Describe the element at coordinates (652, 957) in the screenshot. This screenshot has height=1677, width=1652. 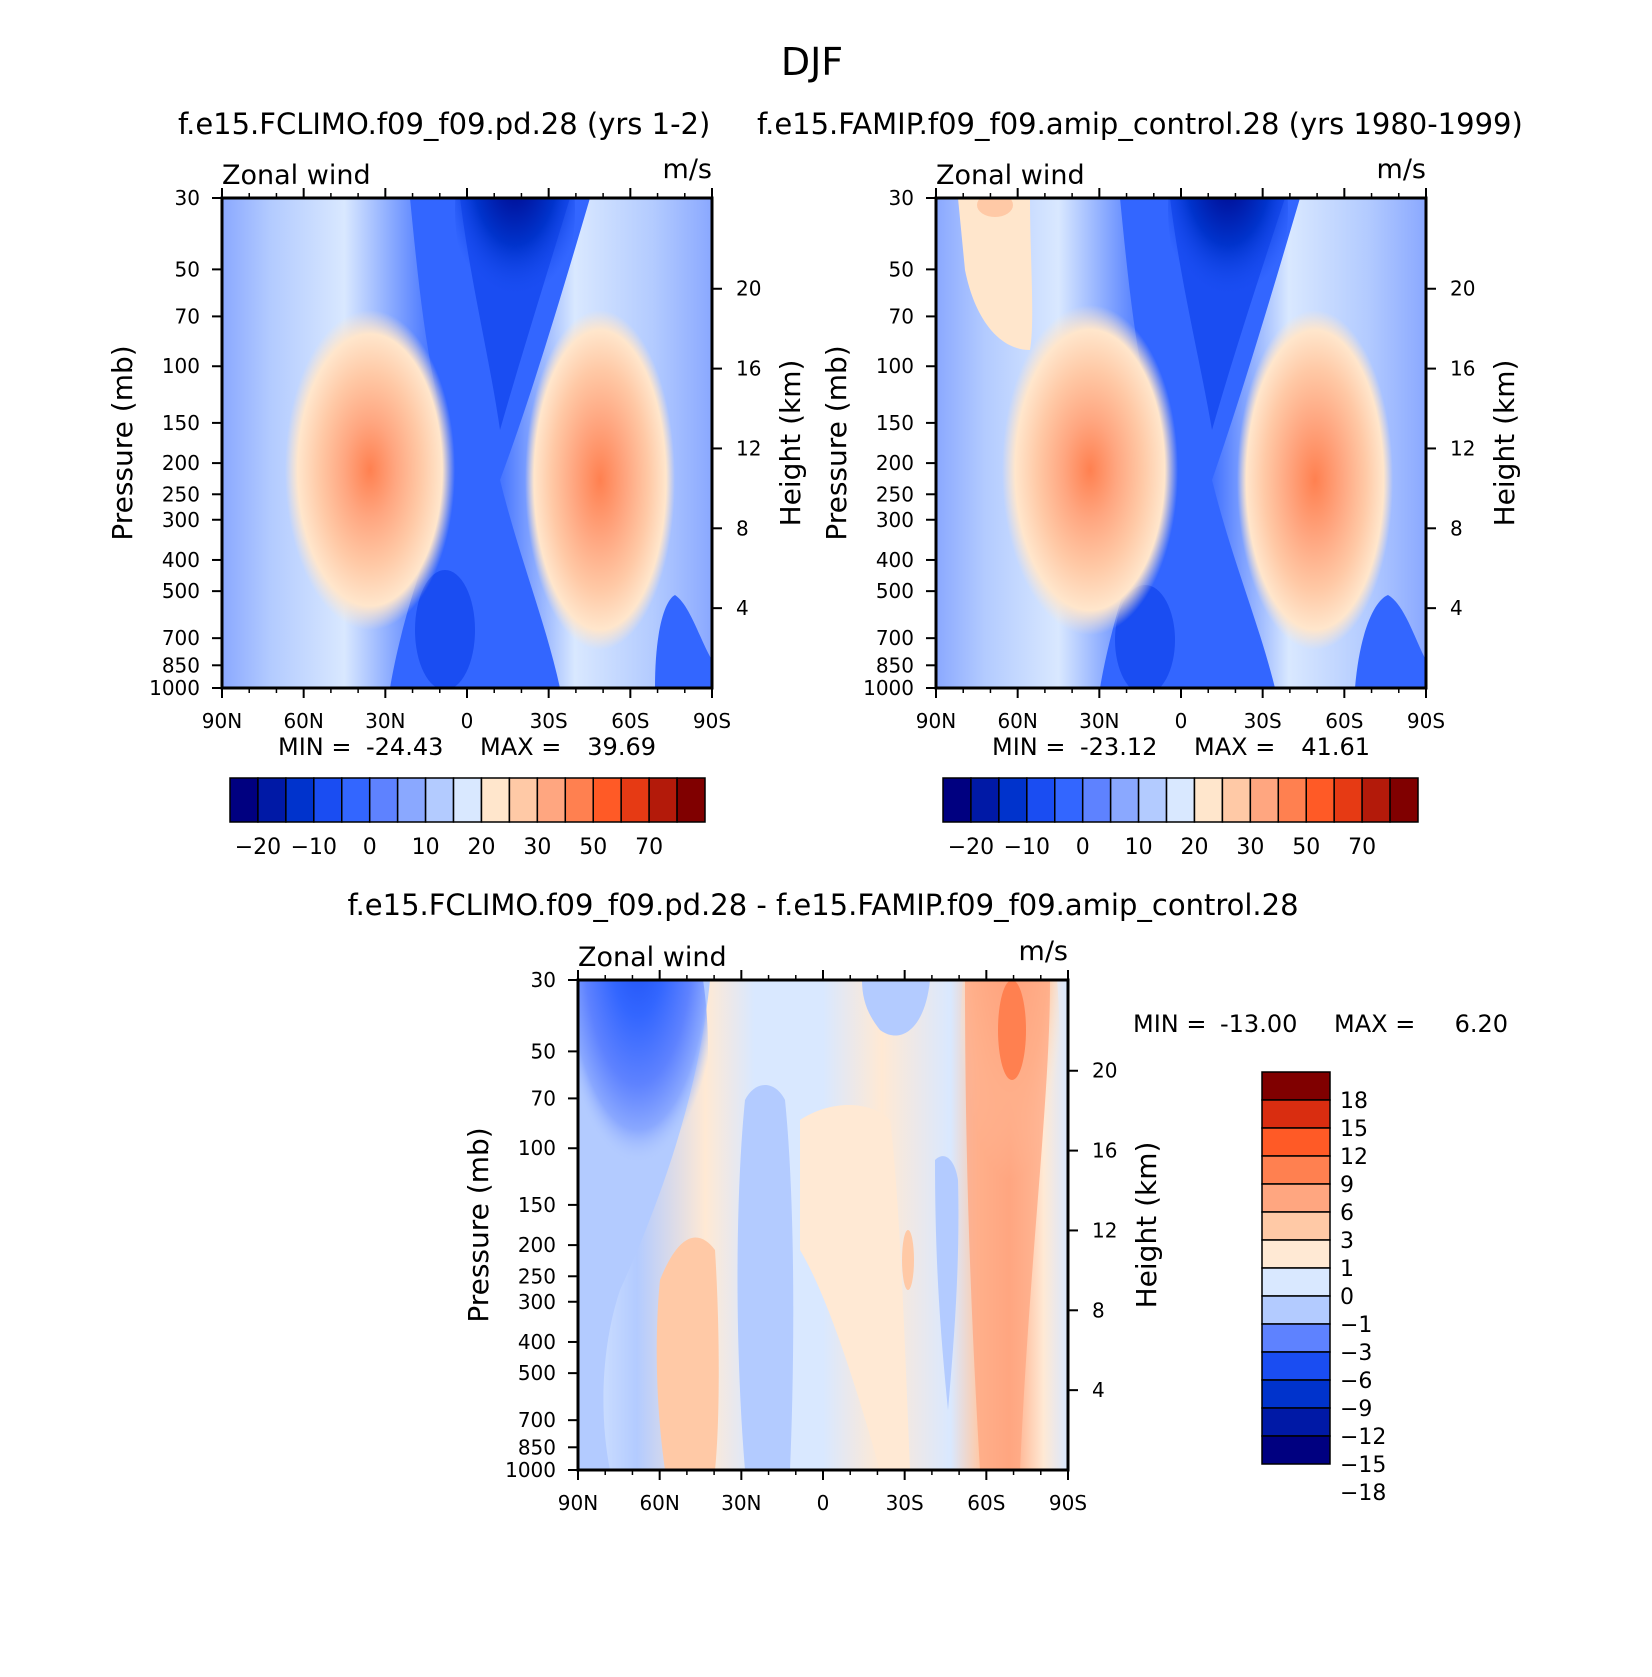
I see `panel-diff-title-left: Zonal wind` at that location.